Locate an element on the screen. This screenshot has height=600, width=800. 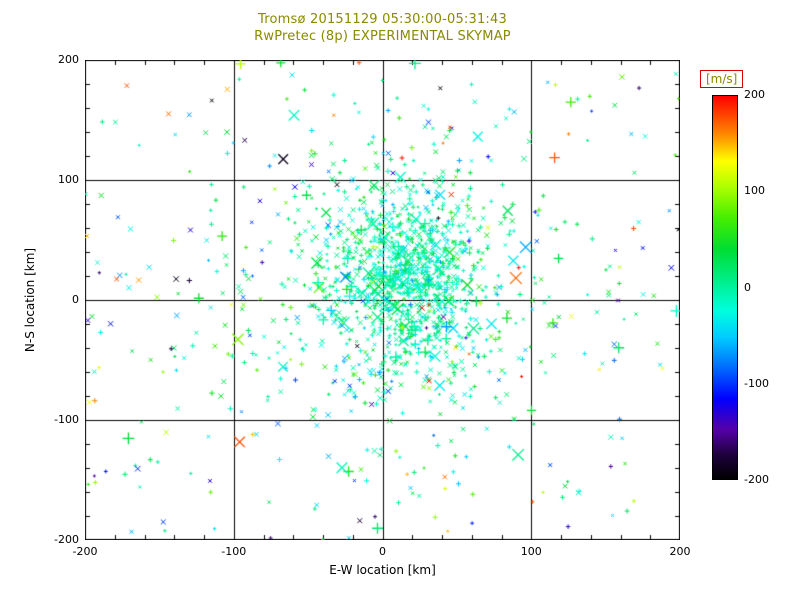
y-tick-label: 100 is located at coordinates (68, 179).